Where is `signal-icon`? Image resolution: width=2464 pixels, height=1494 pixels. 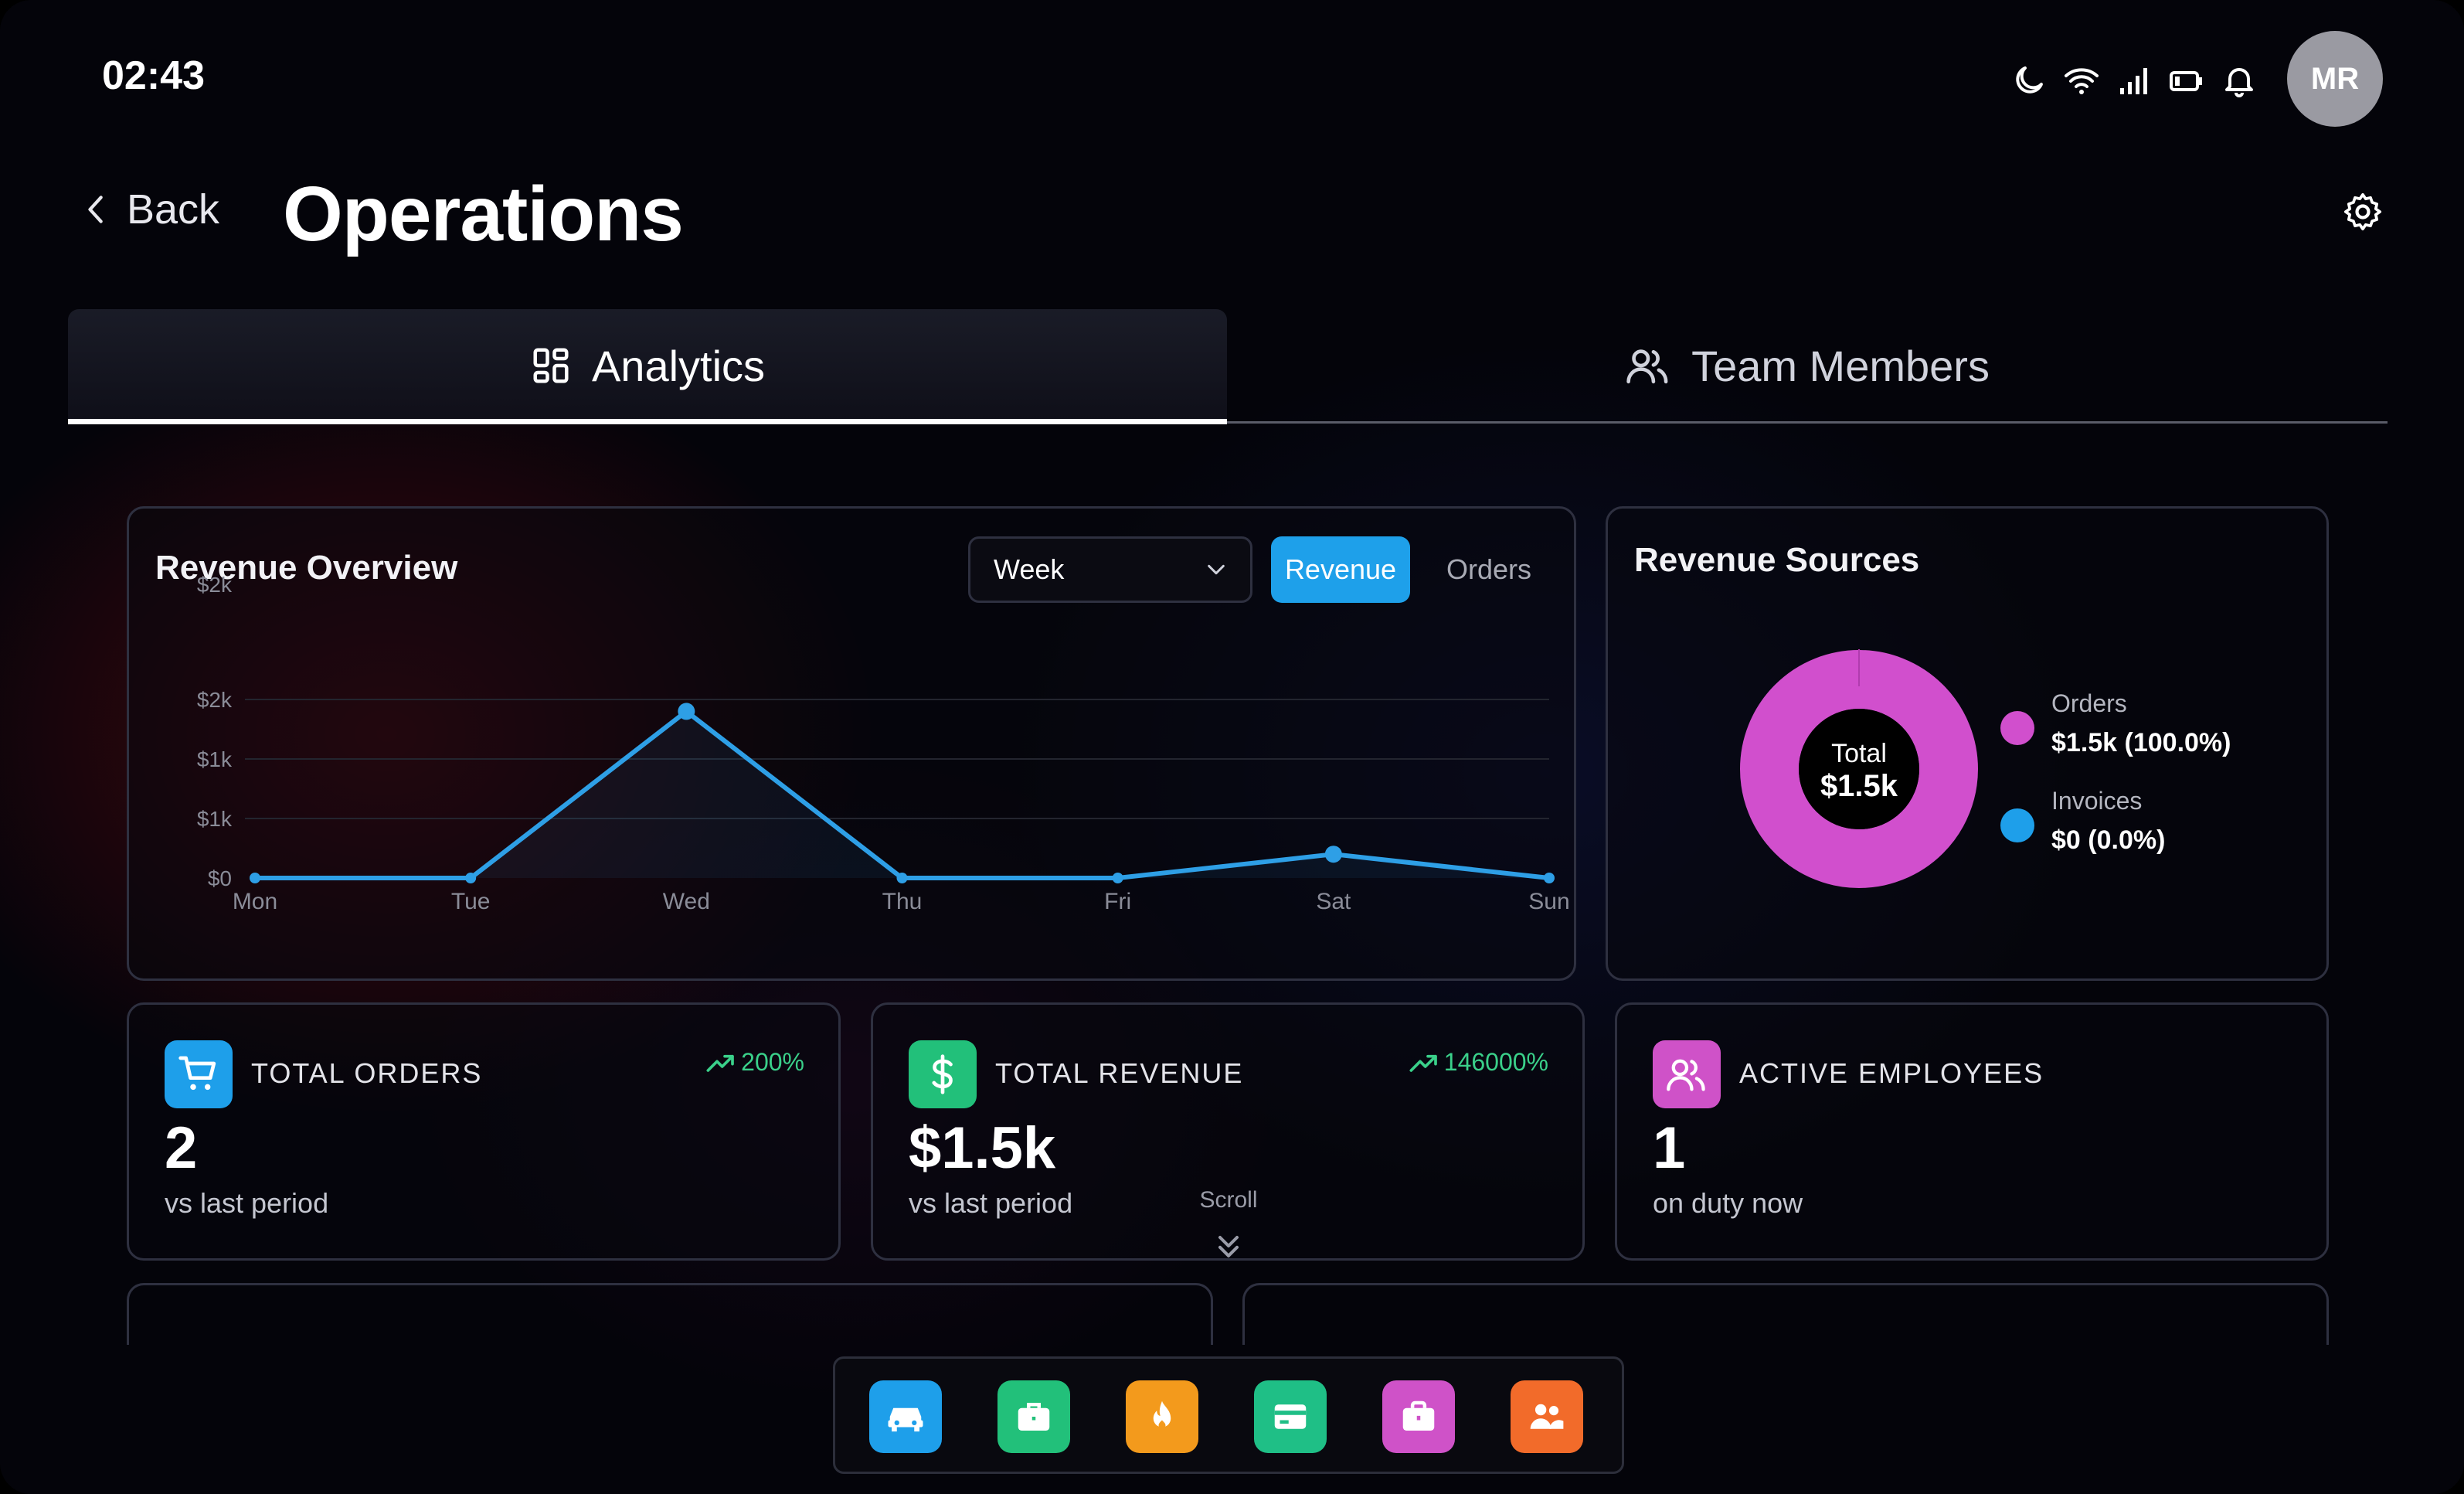
signal-icon is located at coordinates (2133, 81).